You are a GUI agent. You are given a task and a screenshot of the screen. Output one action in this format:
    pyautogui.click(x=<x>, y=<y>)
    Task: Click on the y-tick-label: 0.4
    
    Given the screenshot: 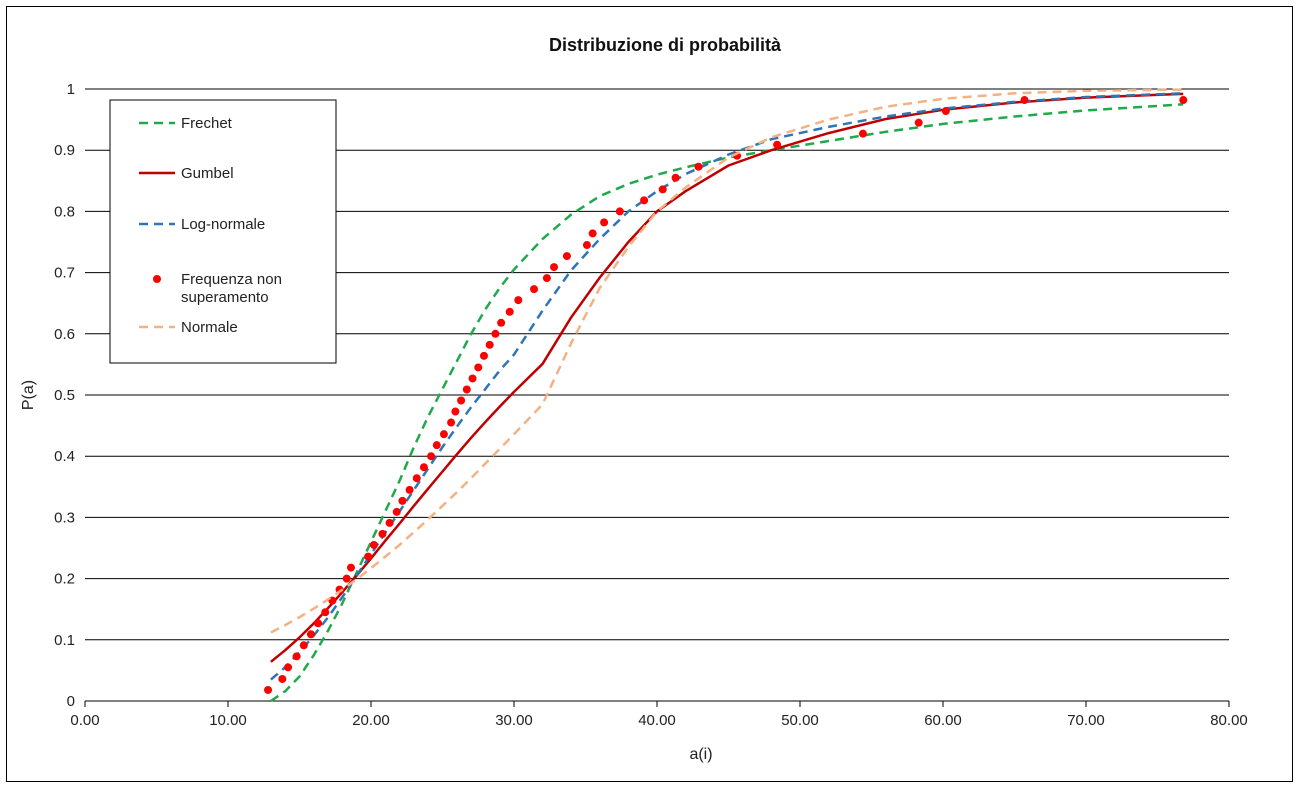 What is the action you would take?
    pyautogui.click(x=64, y=456)
    